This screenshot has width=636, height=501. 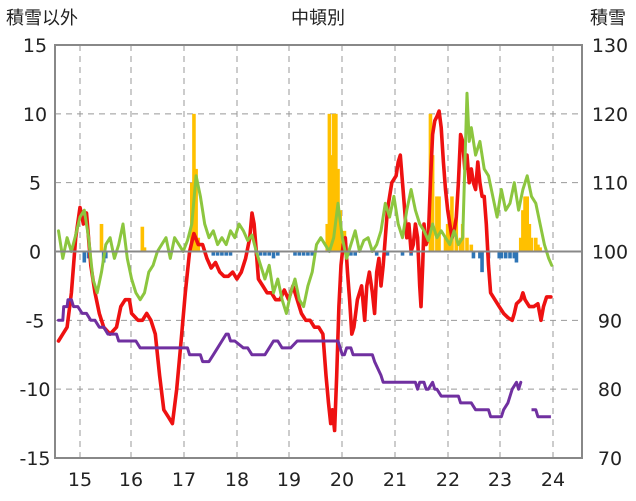 What do you see at coordinates (35, 253) in the screenshot?
I see `y-left-tick-label: 0` at bounding box center [35, 253].